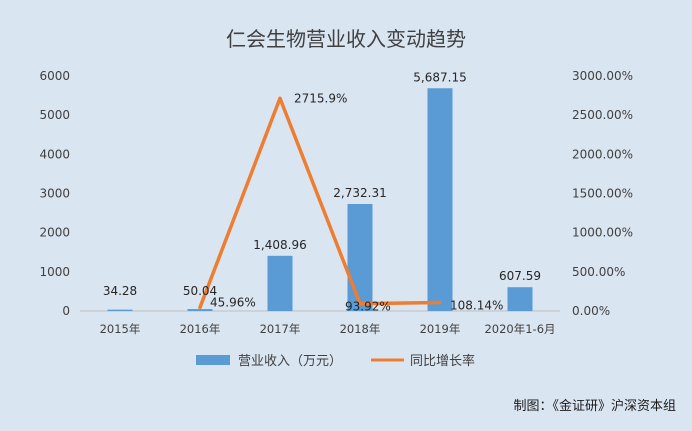 This screenshot has width=692, height=431. What do you see at coordinates (360, 329) in the screenshot?
I see `x-axis-tick-label: 2018年` at bounding box center [360, 329].